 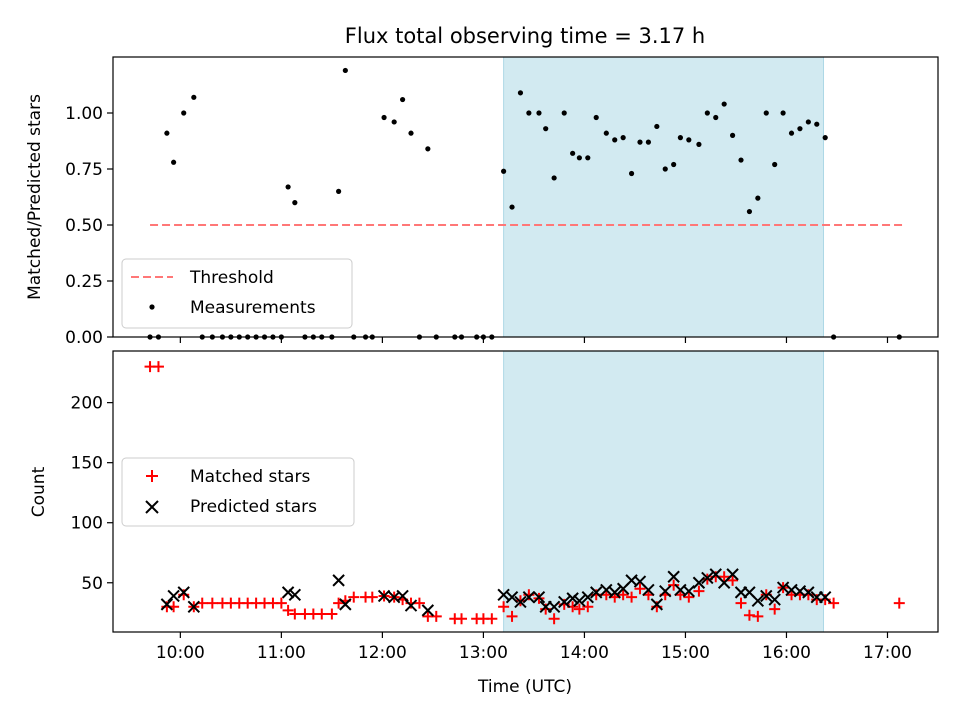 What do you see at coordinates (664, 197) in the screenshot?
I see `observing-window-top` at bounding box center [664, 197].